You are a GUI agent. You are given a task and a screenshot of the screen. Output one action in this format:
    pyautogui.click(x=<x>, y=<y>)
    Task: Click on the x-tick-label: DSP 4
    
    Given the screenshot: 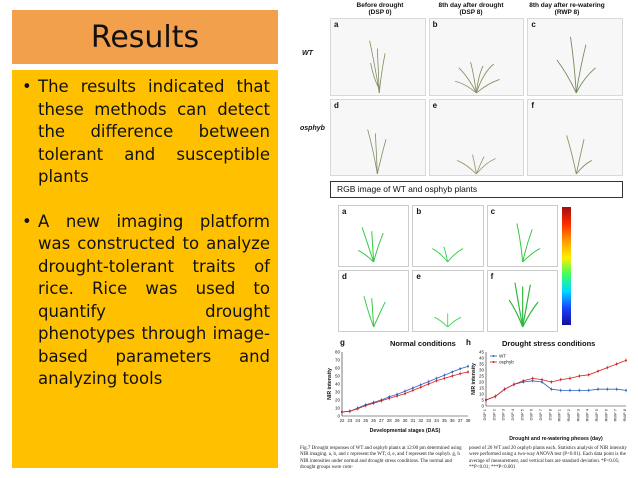 What is the action you would take?
    pyautogui.click(x=512, y=414)
    